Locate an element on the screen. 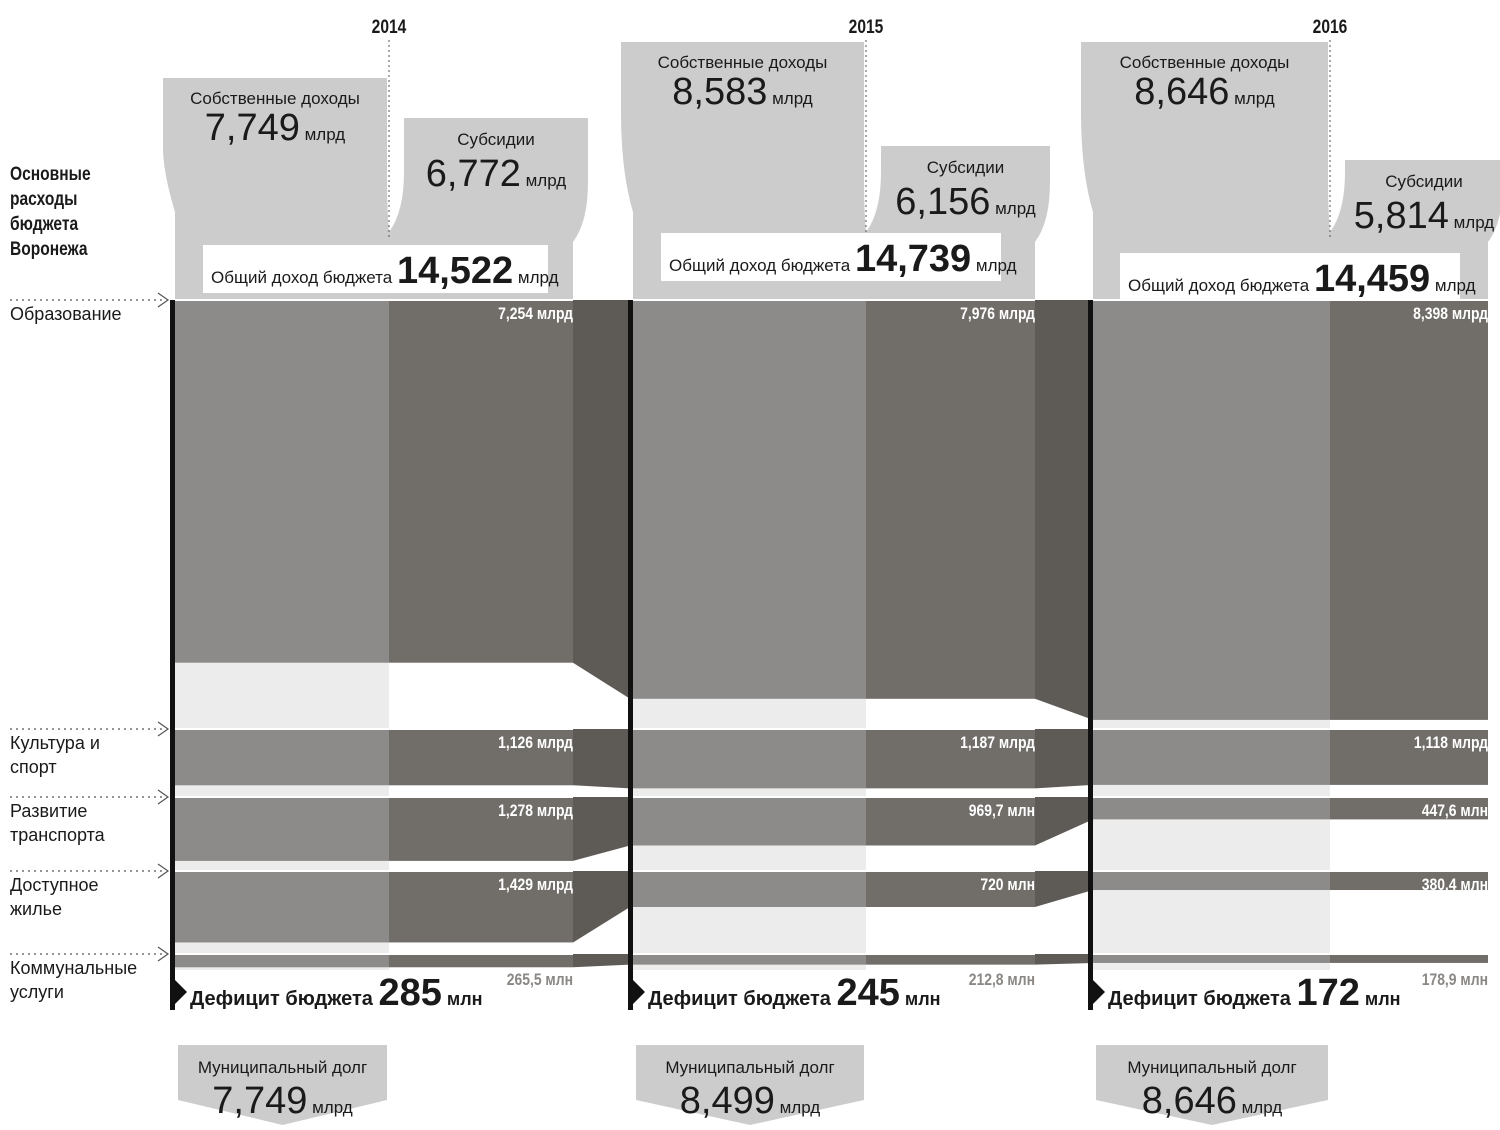  own-income-amount: 8,646 млрд is located at coordinates (1204, 92).